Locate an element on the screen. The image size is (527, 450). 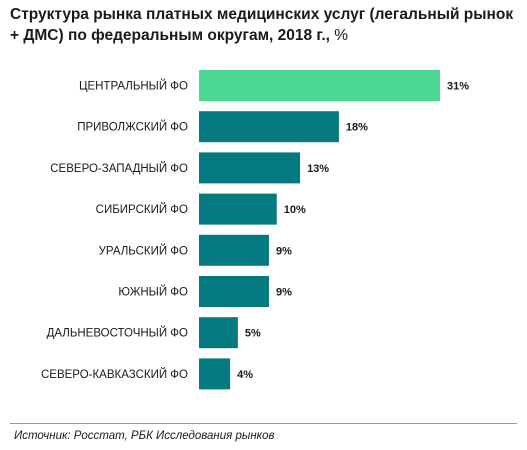
category-label-7: ДАЛЬНЕВОСТОЧНЫЙ ФО is located at coordinates (117, 333).